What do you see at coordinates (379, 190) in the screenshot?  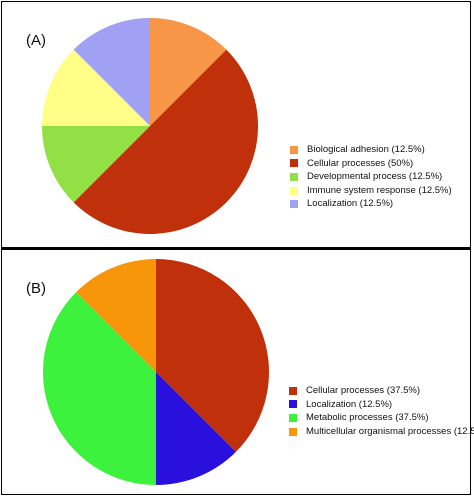 I see `legend-label: Immune system response (12.5%)` at bounding box center [379, 190].